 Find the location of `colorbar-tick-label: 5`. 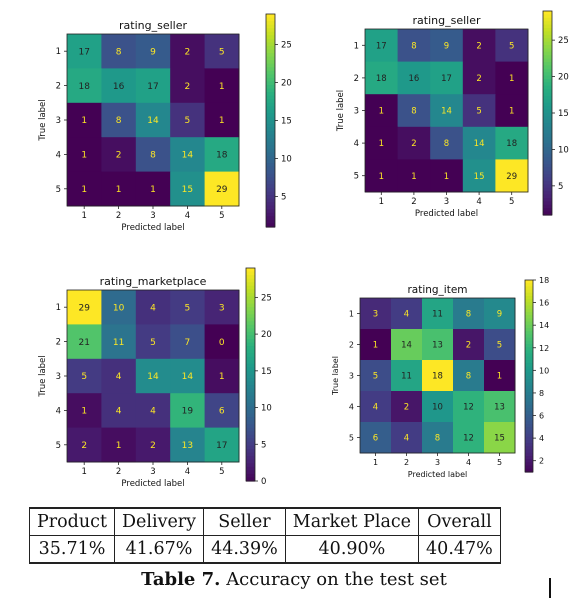

colorbar-tick-label: 5 is located at coordinates (283, 198).